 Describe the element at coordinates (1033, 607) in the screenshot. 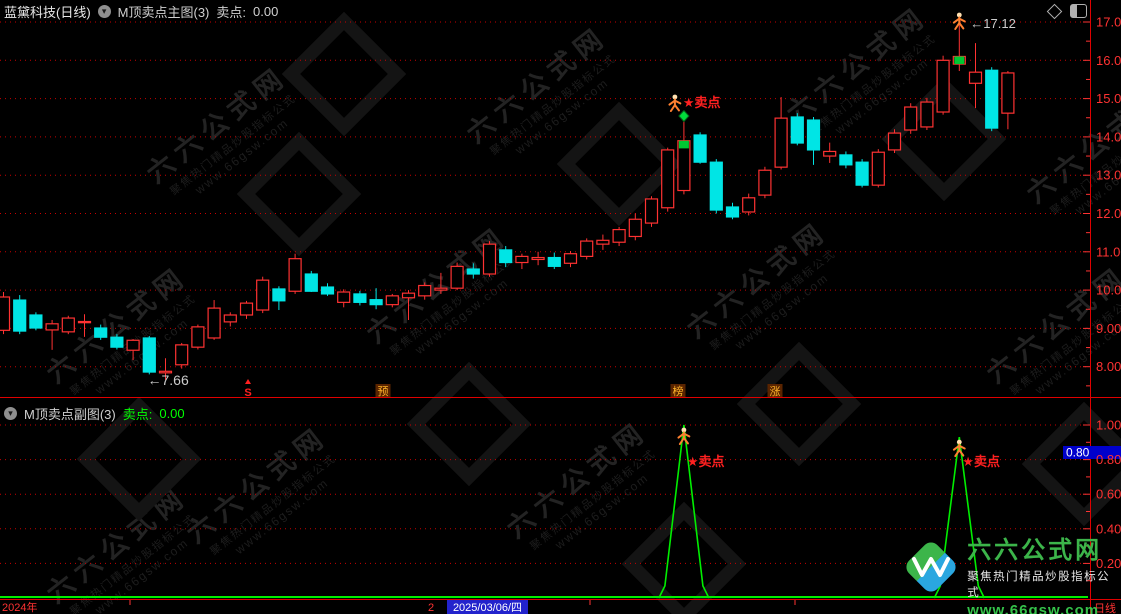

I see `logo-url: www.66gsw.com` at that location.